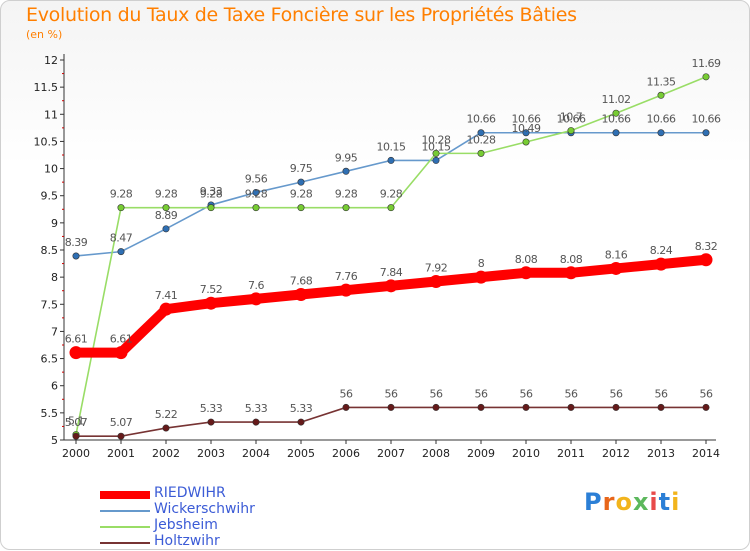  What do you see at coordinates (51, 60) in the screenshot?
I see `y-tick-label: 12` at bounding box center [51, 60].